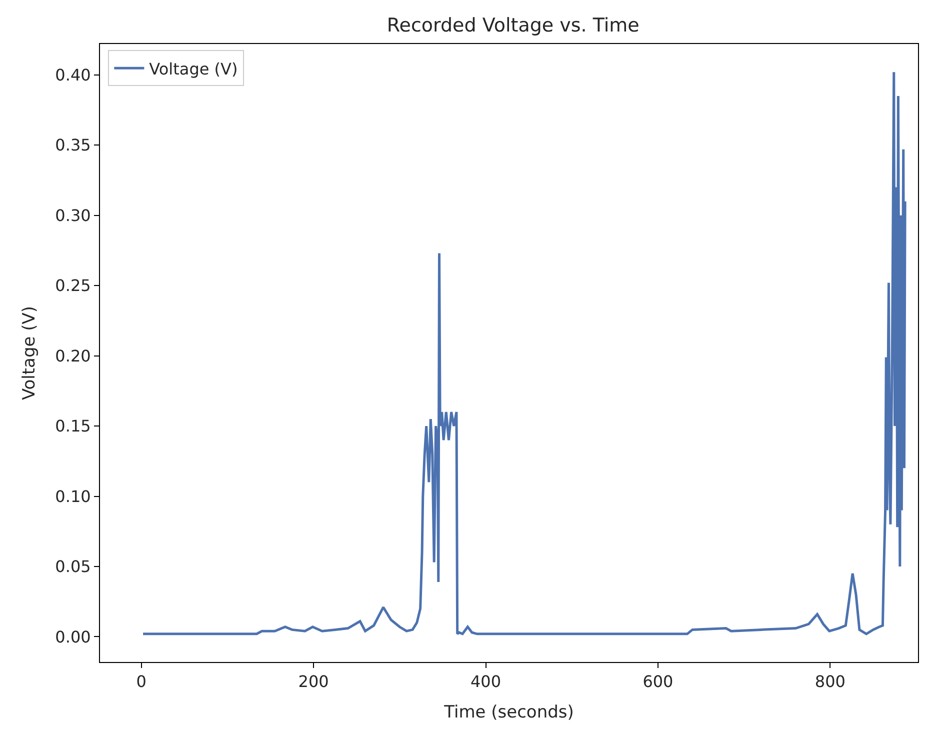 This screenshot has width=933, height=736. What do you see at coordinates (193, 68) in the screenshot?
I see `legend-label: Voltage (V)` at bounding box center [193, 68].